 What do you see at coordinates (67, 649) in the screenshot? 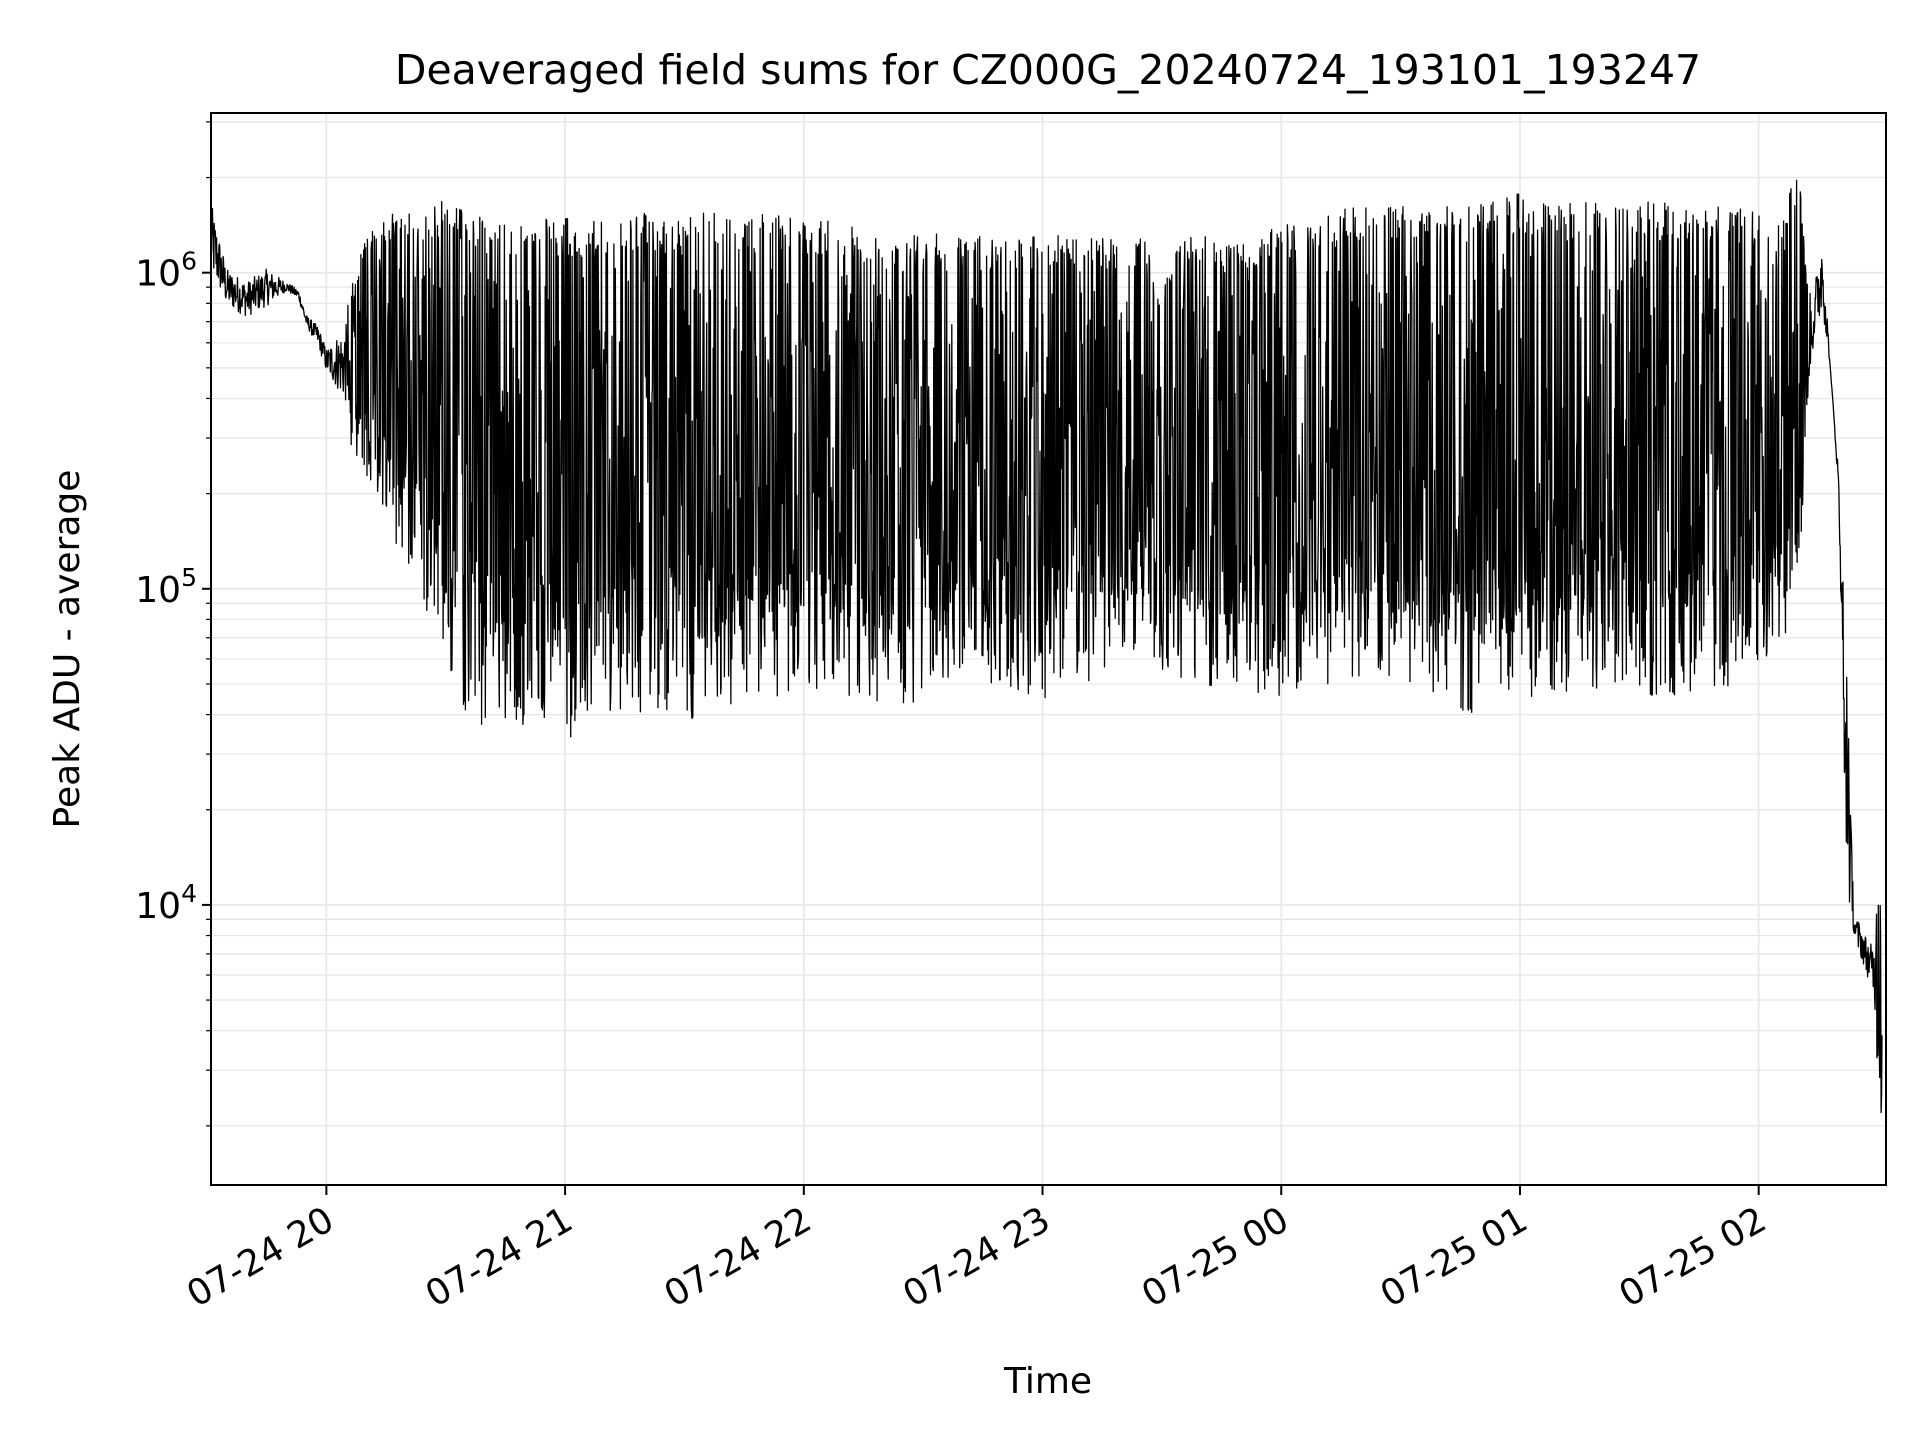
I see `y-axis-label: Peak ADU - average` at bounding box center [67, 649].